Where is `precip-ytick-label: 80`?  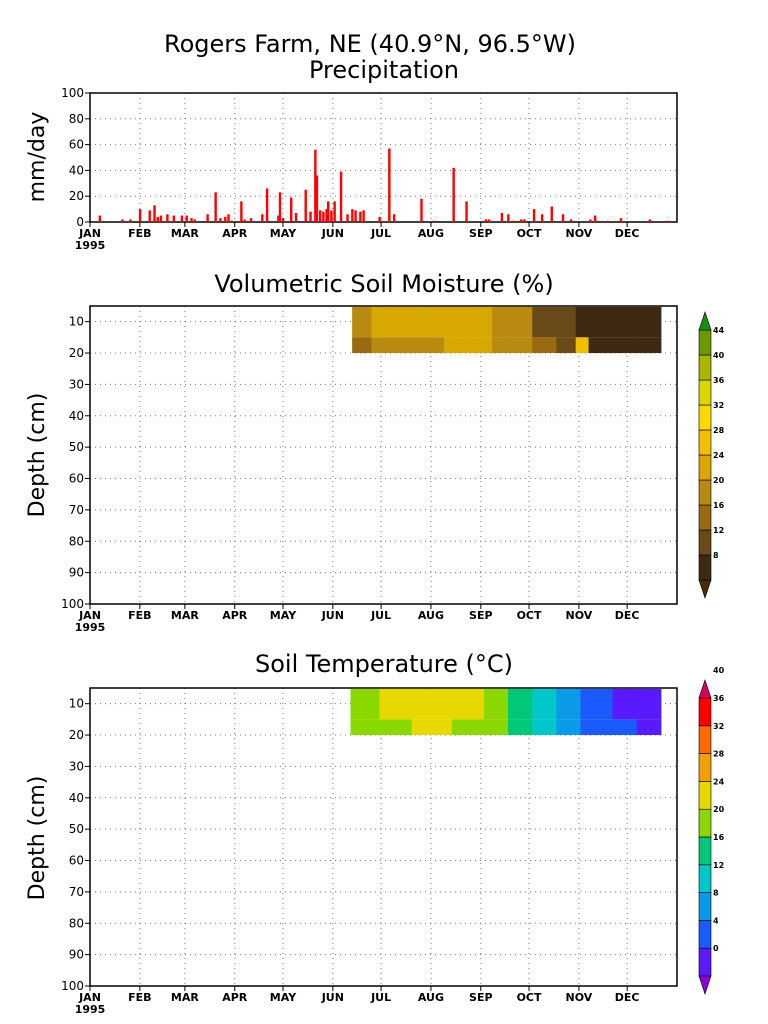
precip-ytick-label: 80 is located at coordinates (76, 119).